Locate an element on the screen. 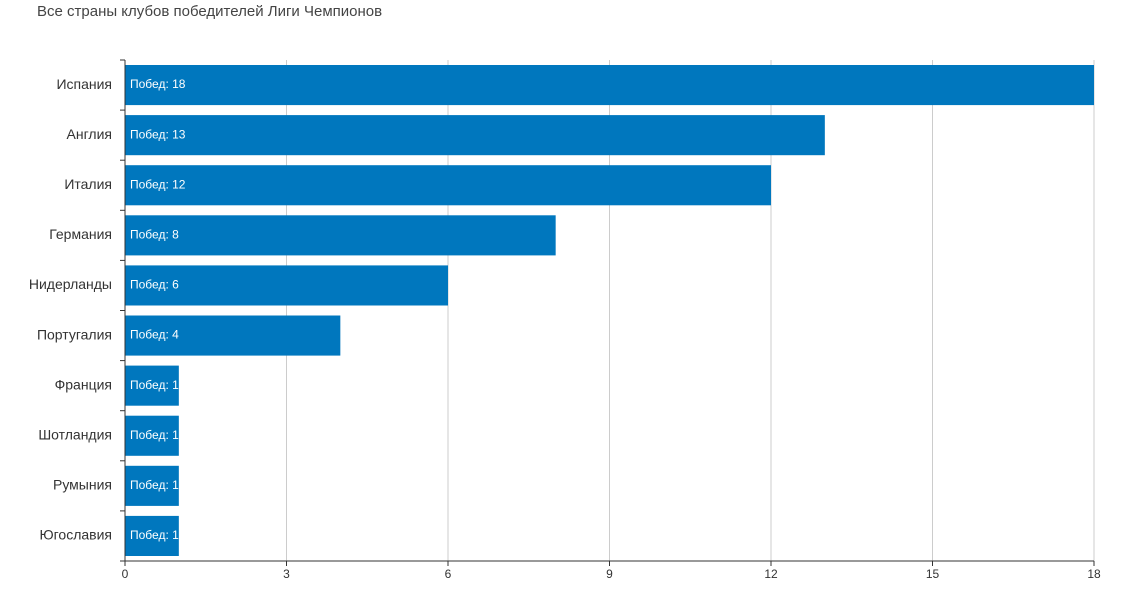  y-tick-label: Италия is located at coordinates (88, 184).